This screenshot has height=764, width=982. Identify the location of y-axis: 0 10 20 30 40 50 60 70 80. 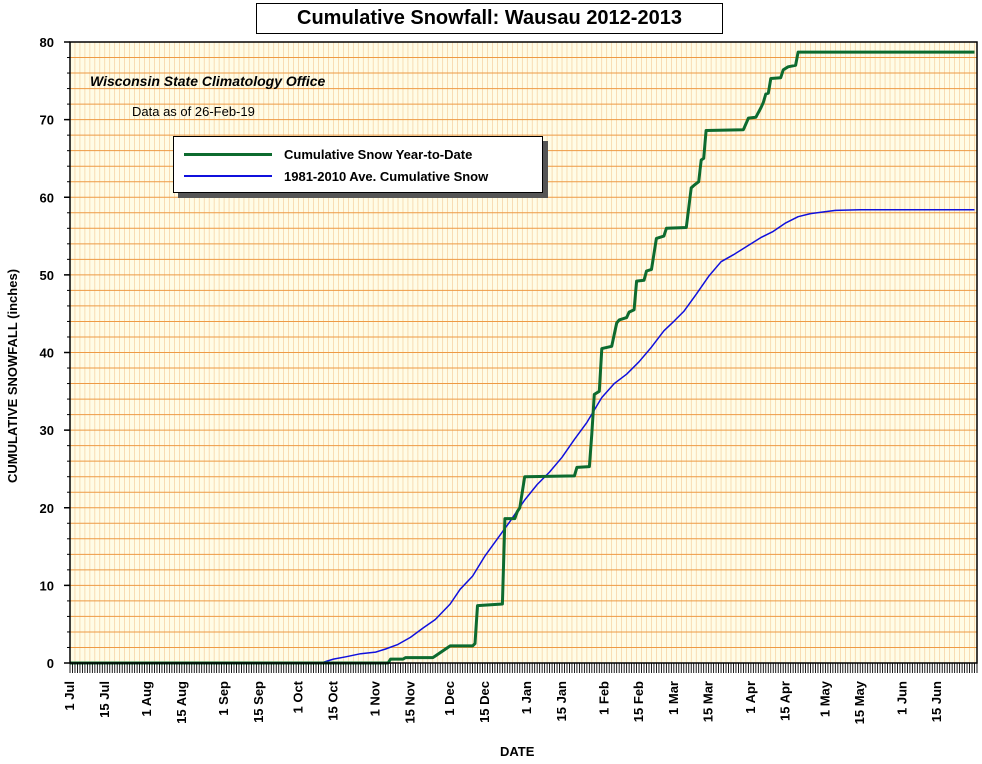
(55, 353).